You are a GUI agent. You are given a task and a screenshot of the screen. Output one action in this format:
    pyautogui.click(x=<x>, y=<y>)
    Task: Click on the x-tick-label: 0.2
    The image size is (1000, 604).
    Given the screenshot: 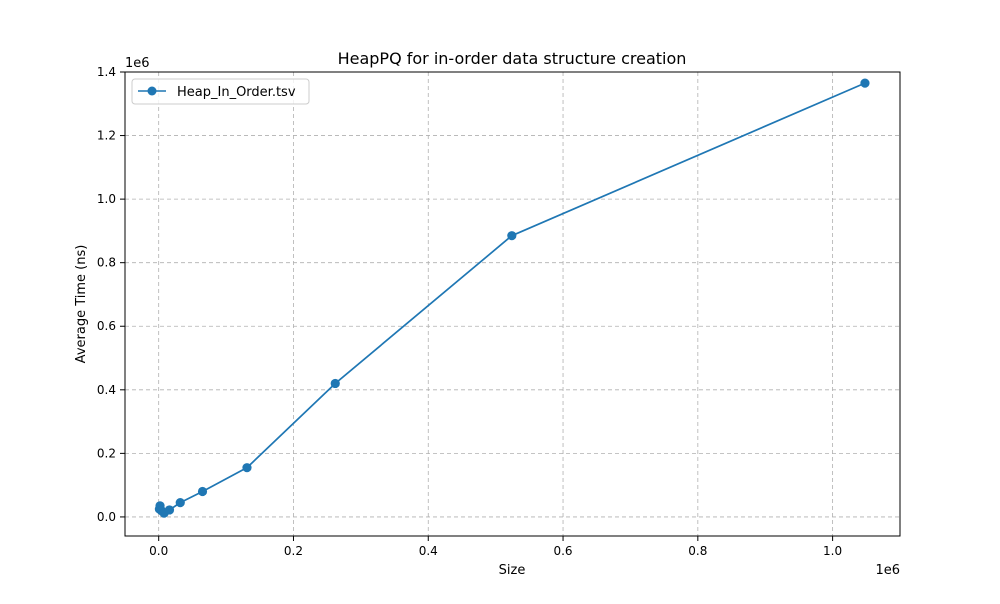 What is the action you would take?
    pyautogui.click(x=293, y=551)
    